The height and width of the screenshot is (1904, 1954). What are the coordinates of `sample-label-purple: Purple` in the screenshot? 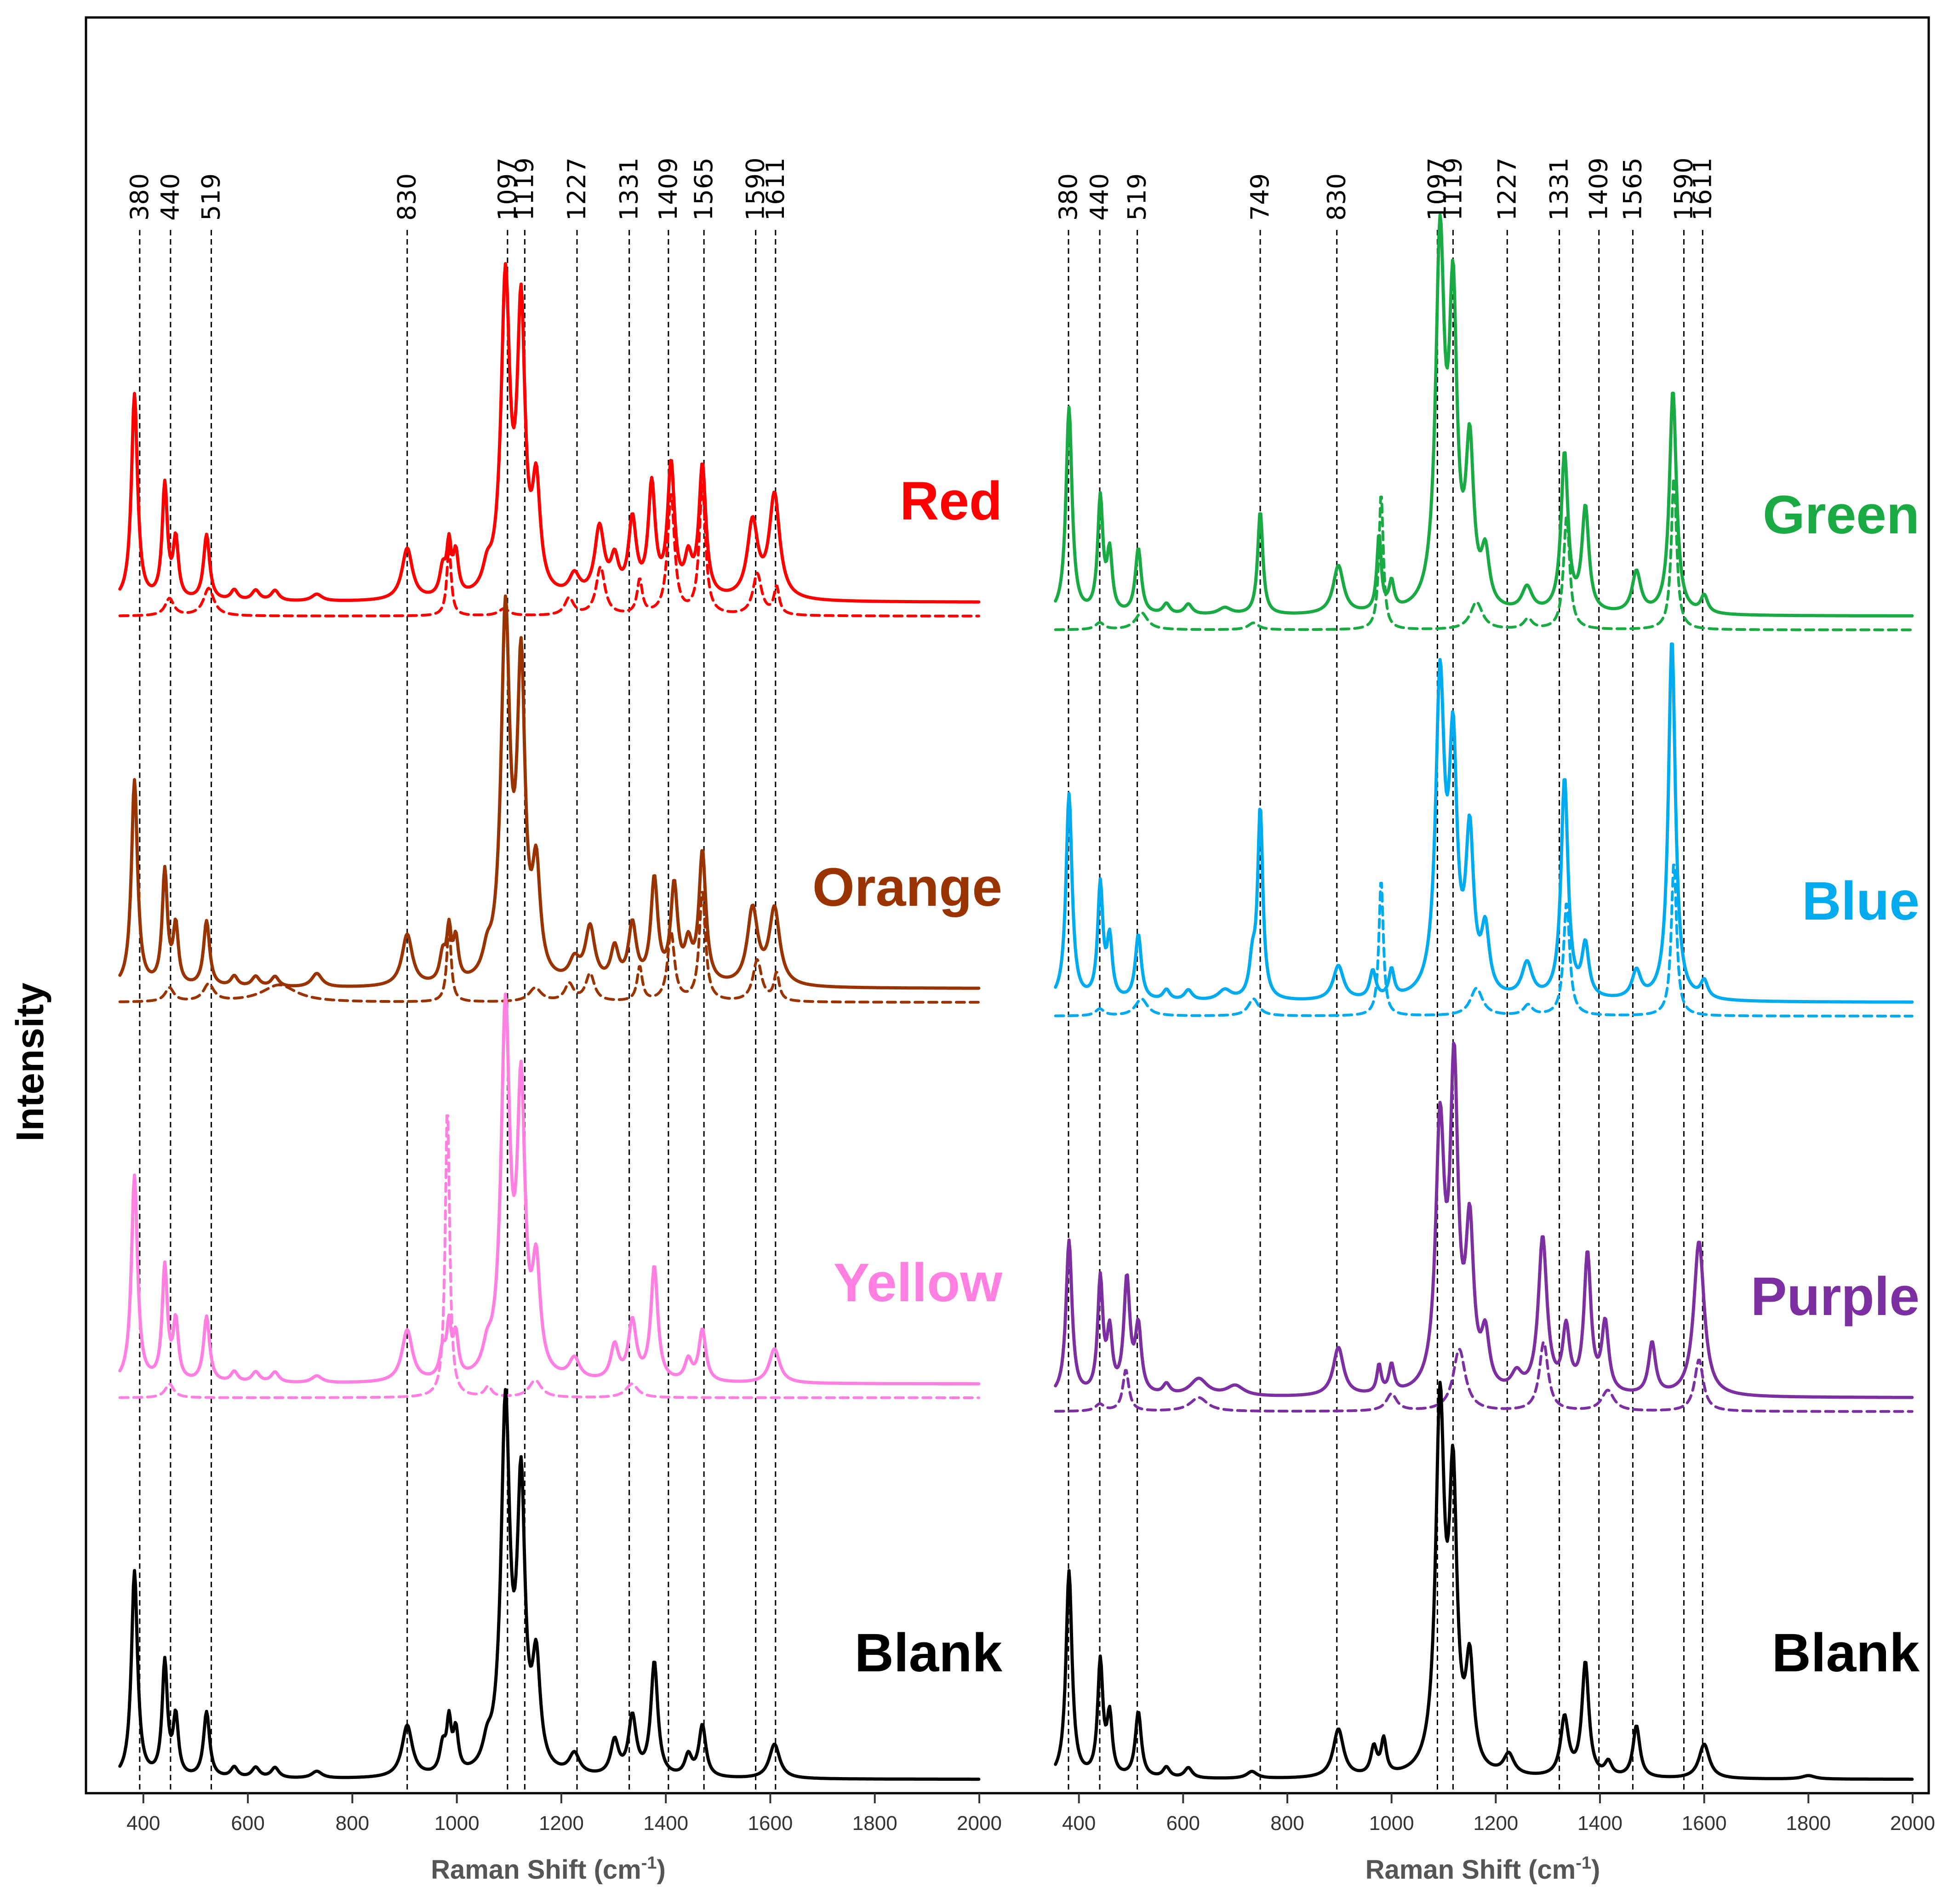 It's located at (1836, 1296).